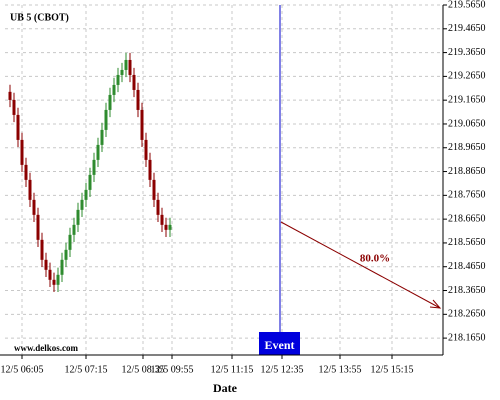 Image resolution: width=500 pixels, height=400 pixels. Describe the element at coordinates (467, 218) in the screenshot. I see `y-tick-label: 218.6650` at that location.